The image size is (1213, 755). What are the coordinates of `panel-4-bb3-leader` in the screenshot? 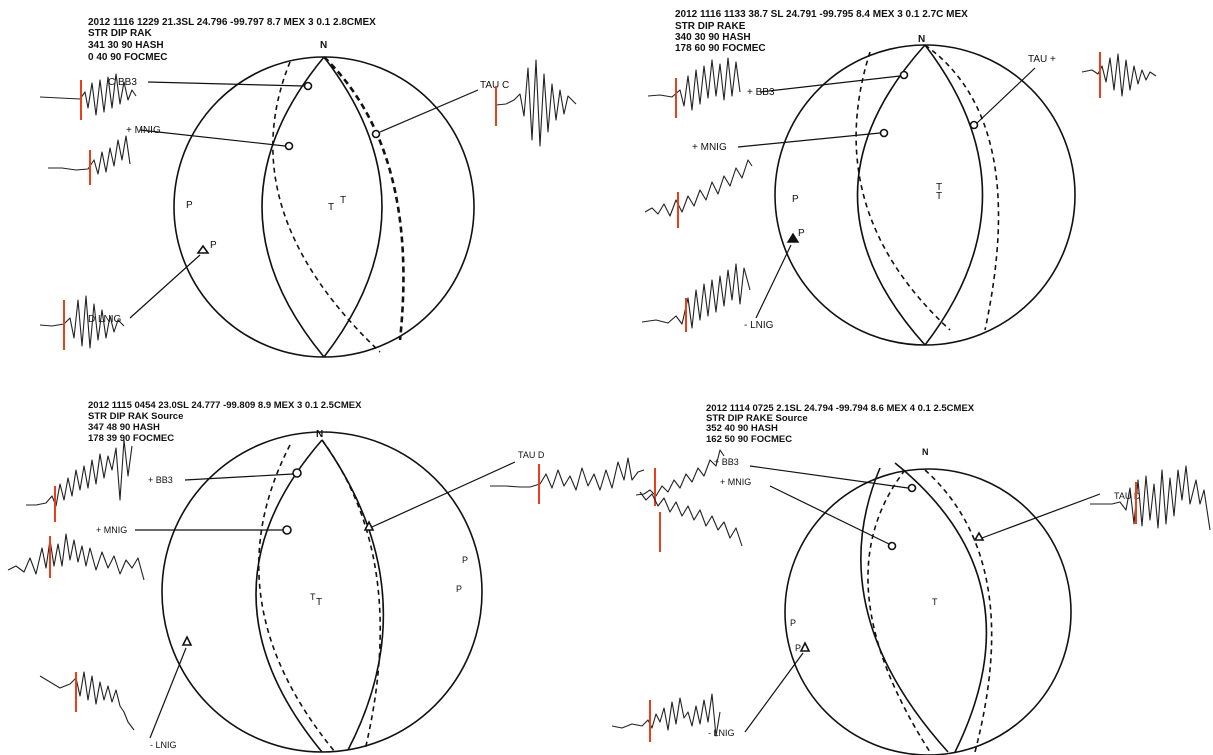 It's located at (829, 477).